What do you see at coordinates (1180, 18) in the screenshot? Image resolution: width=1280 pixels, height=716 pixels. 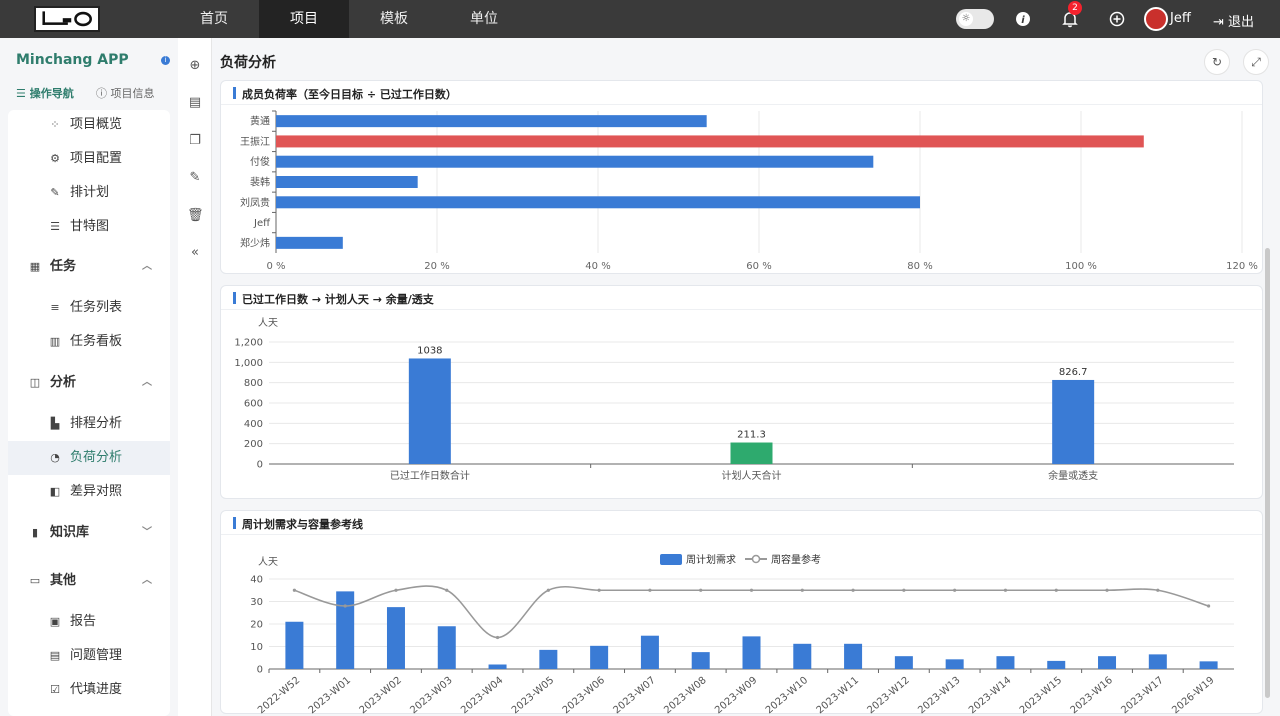 I see `user-name: Jeff` at bounding box center [1180, 18].